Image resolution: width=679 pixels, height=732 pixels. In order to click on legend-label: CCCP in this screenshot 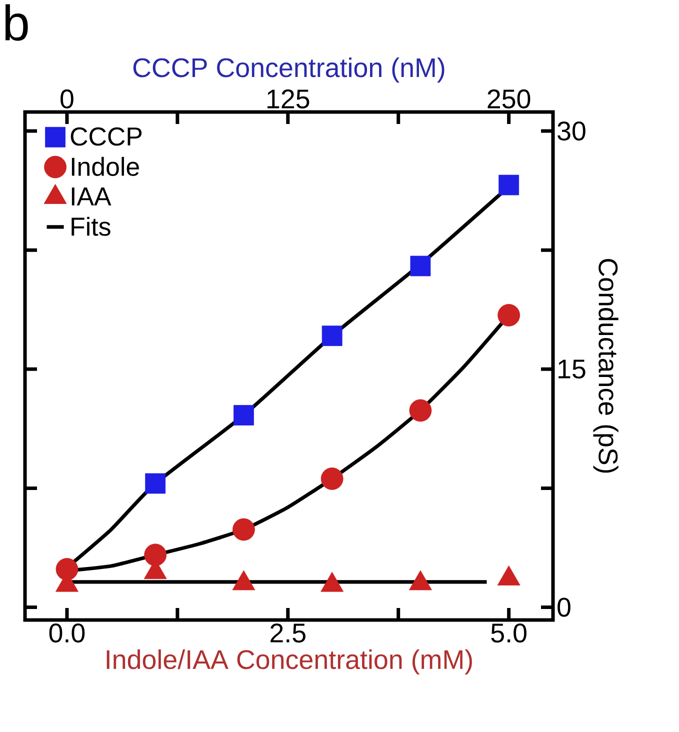, I will do `click(106, 136)`.